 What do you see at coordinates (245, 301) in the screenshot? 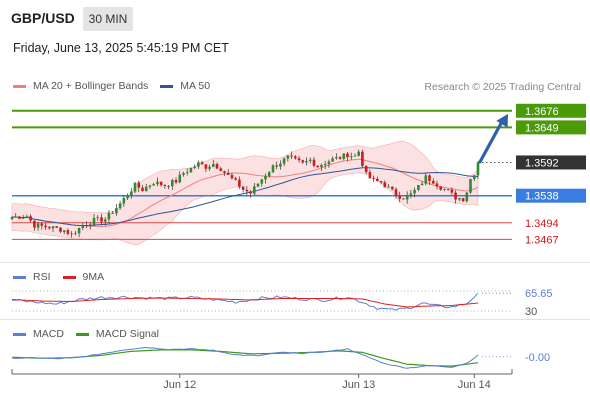
I see `rsi-line` at bounding box center [245, 301].